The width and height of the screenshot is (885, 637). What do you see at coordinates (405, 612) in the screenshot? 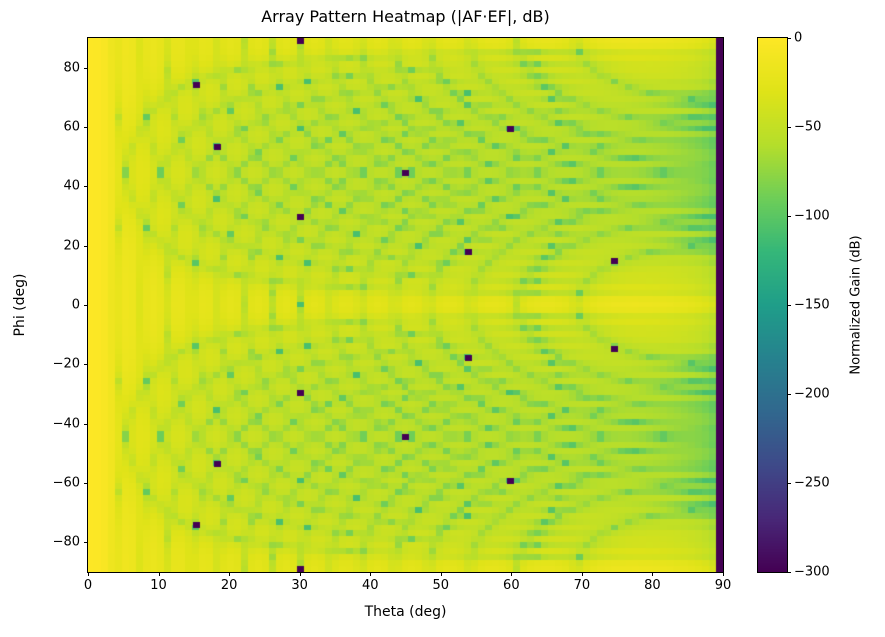
I see `x-axis-label: Theta (deg)` at bounding box center [405, 612].